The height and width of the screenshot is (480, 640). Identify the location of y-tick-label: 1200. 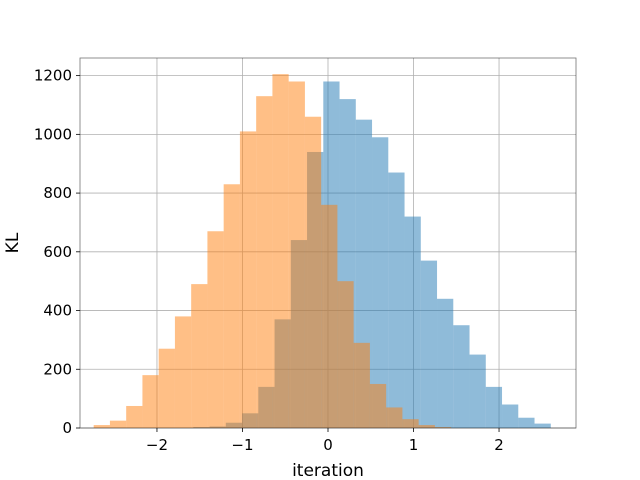
(53, 76).